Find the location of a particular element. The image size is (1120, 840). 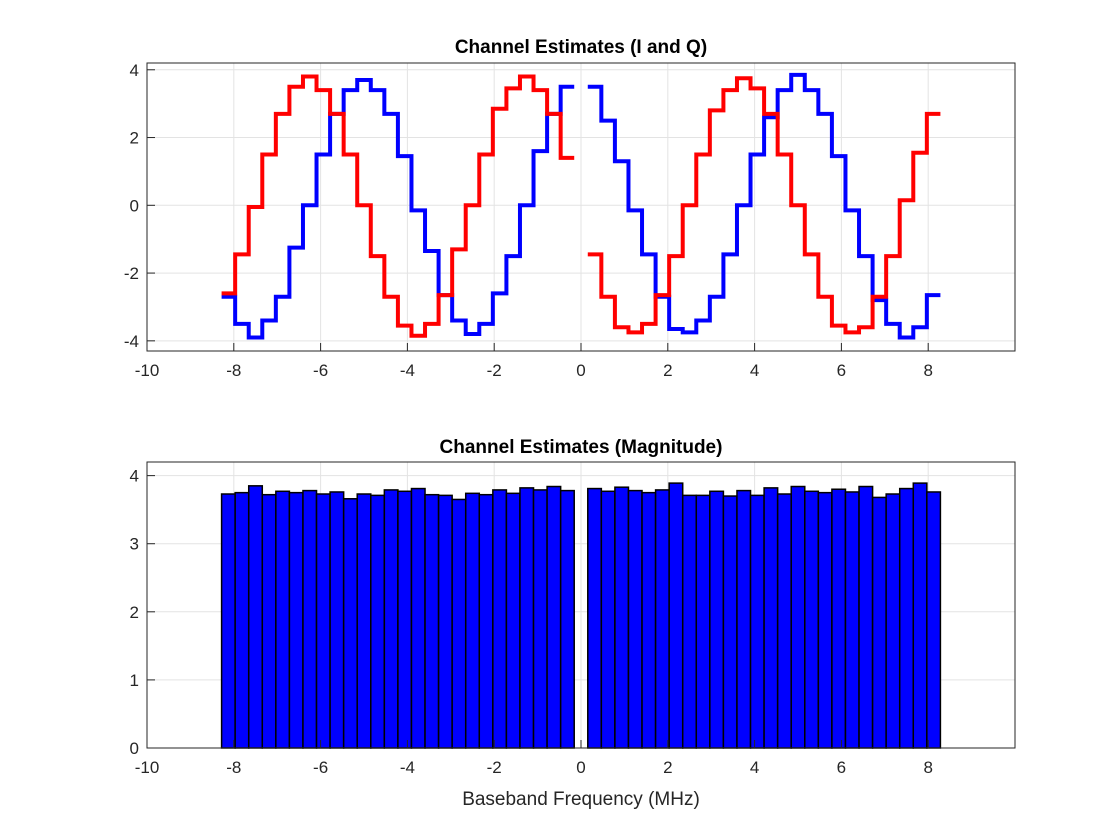

x-axis-label: Baseband Frequency (MHz) is located at coordinates (581, 799).